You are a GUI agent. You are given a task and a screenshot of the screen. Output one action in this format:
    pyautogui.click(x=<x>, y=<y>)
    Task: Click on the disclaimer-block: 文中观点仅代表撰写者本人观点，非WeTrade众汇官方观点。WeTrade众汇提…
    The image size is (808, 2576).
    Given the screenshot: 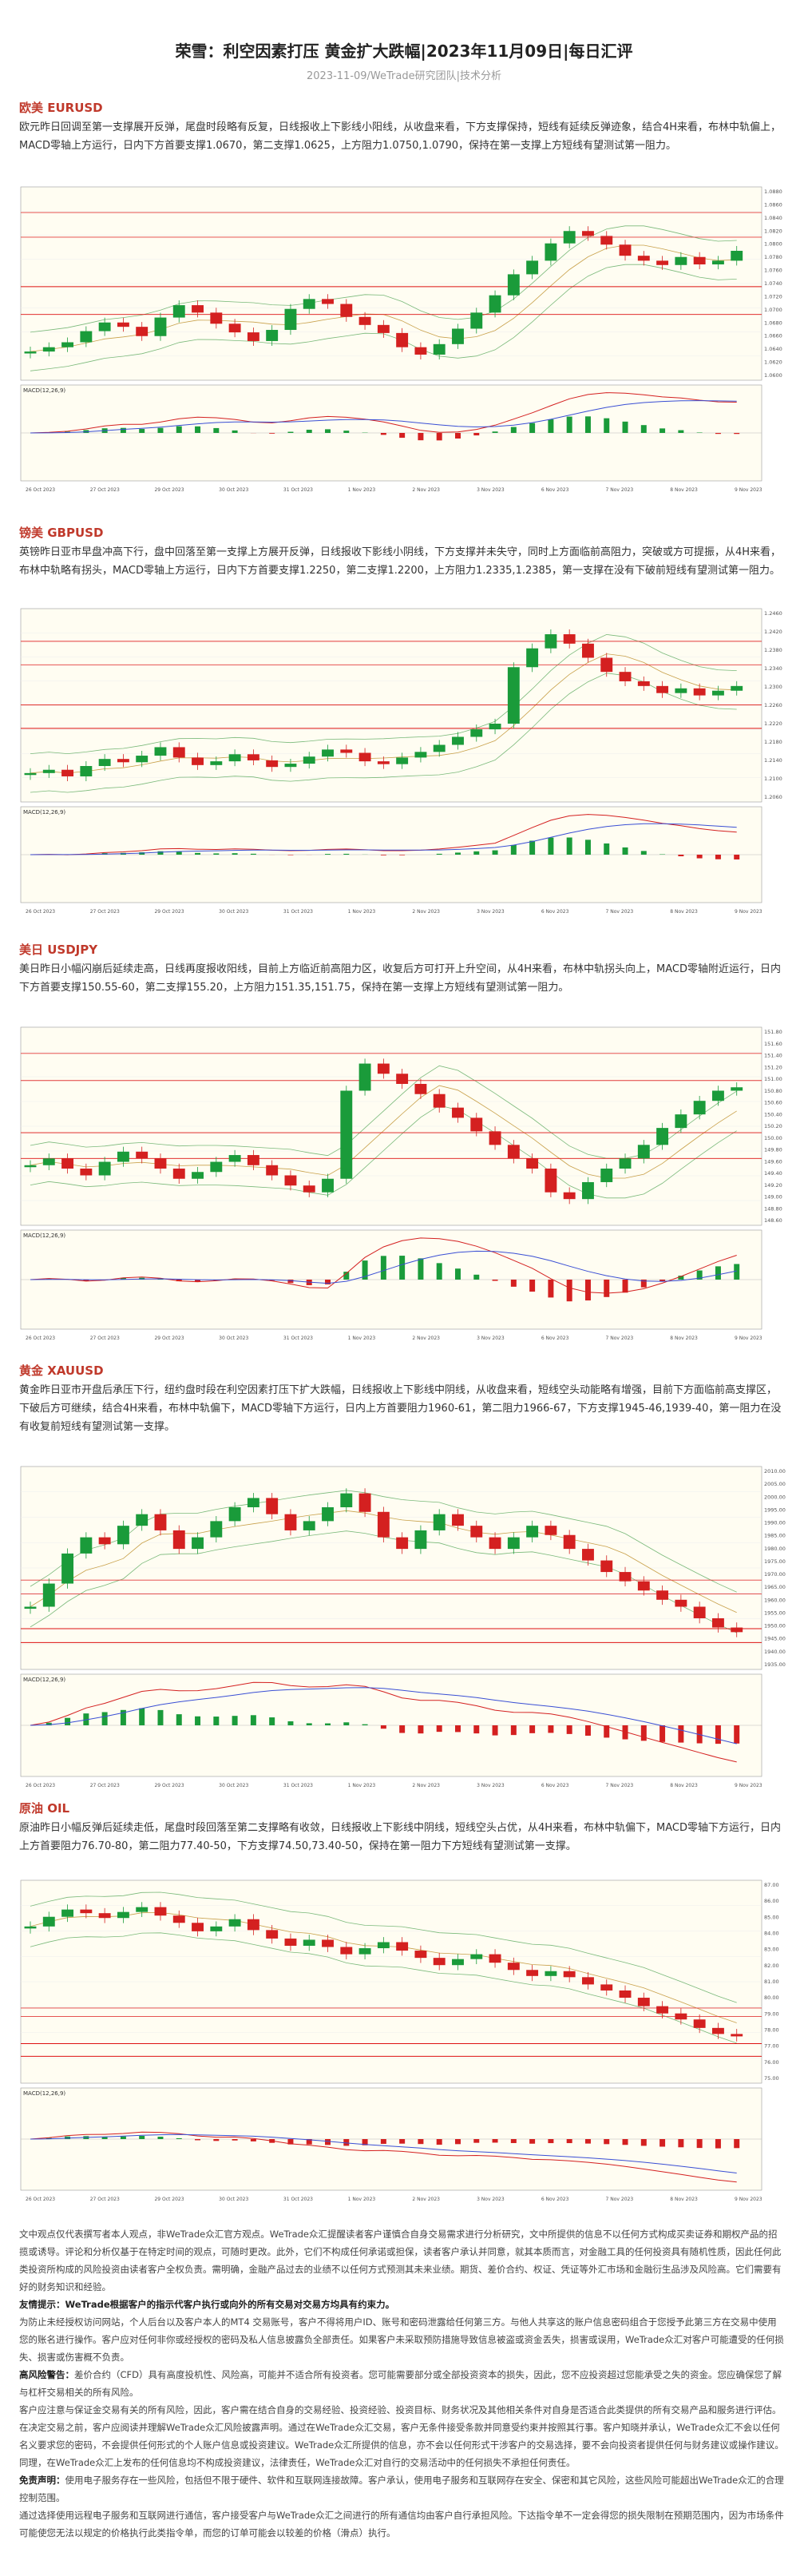 What is the action you would take?
    pyautogui.click(x=403, y=2383)
    